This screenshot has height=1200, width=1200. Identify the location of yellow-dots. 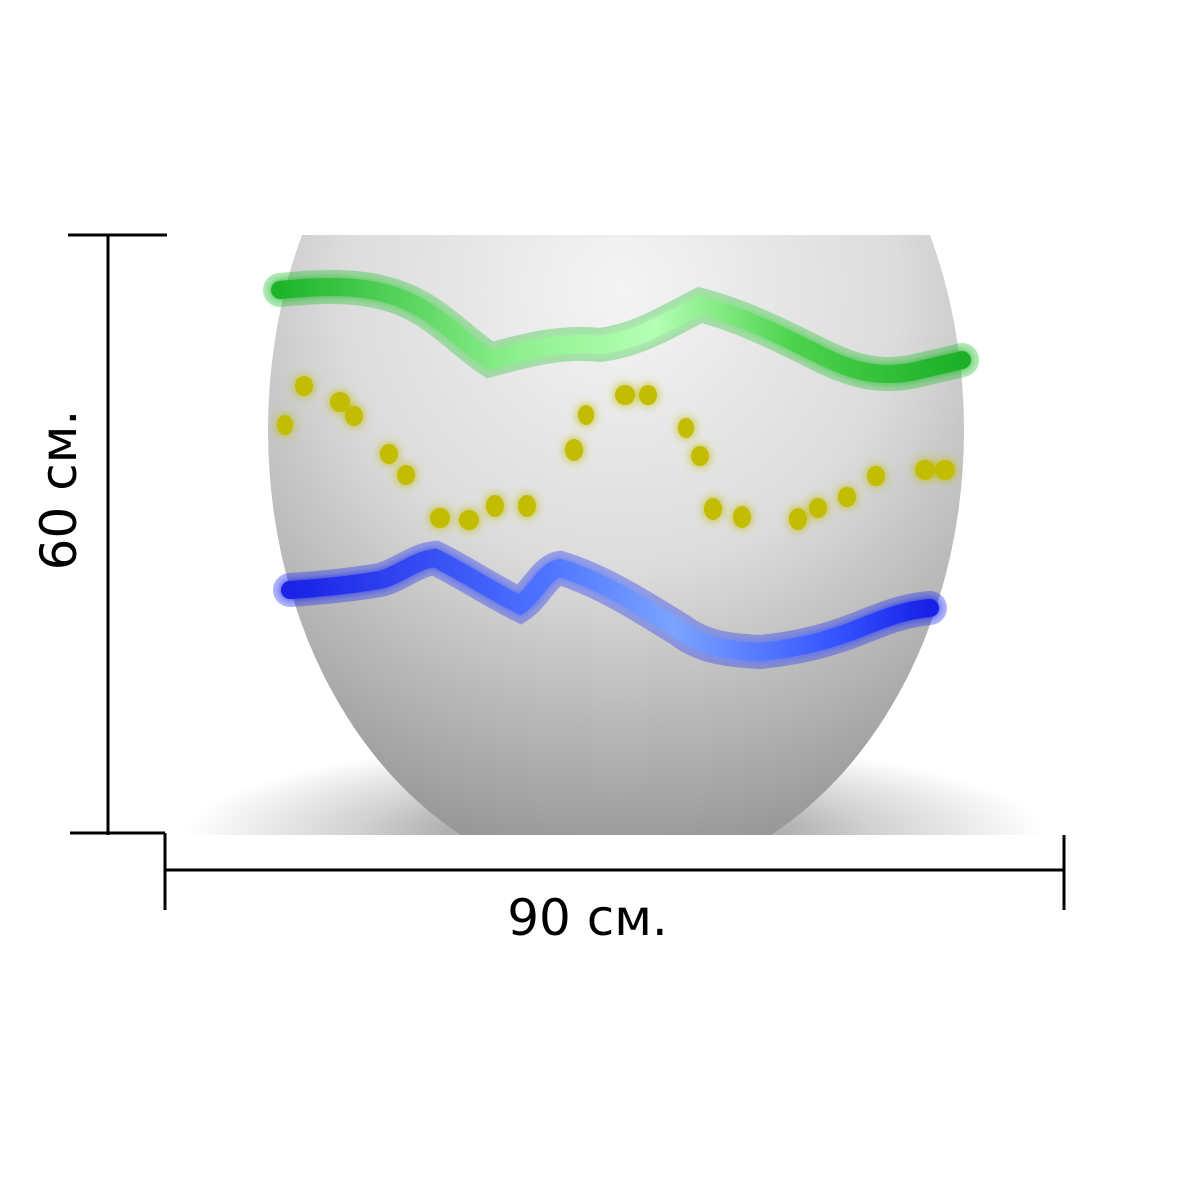
(616, 453).